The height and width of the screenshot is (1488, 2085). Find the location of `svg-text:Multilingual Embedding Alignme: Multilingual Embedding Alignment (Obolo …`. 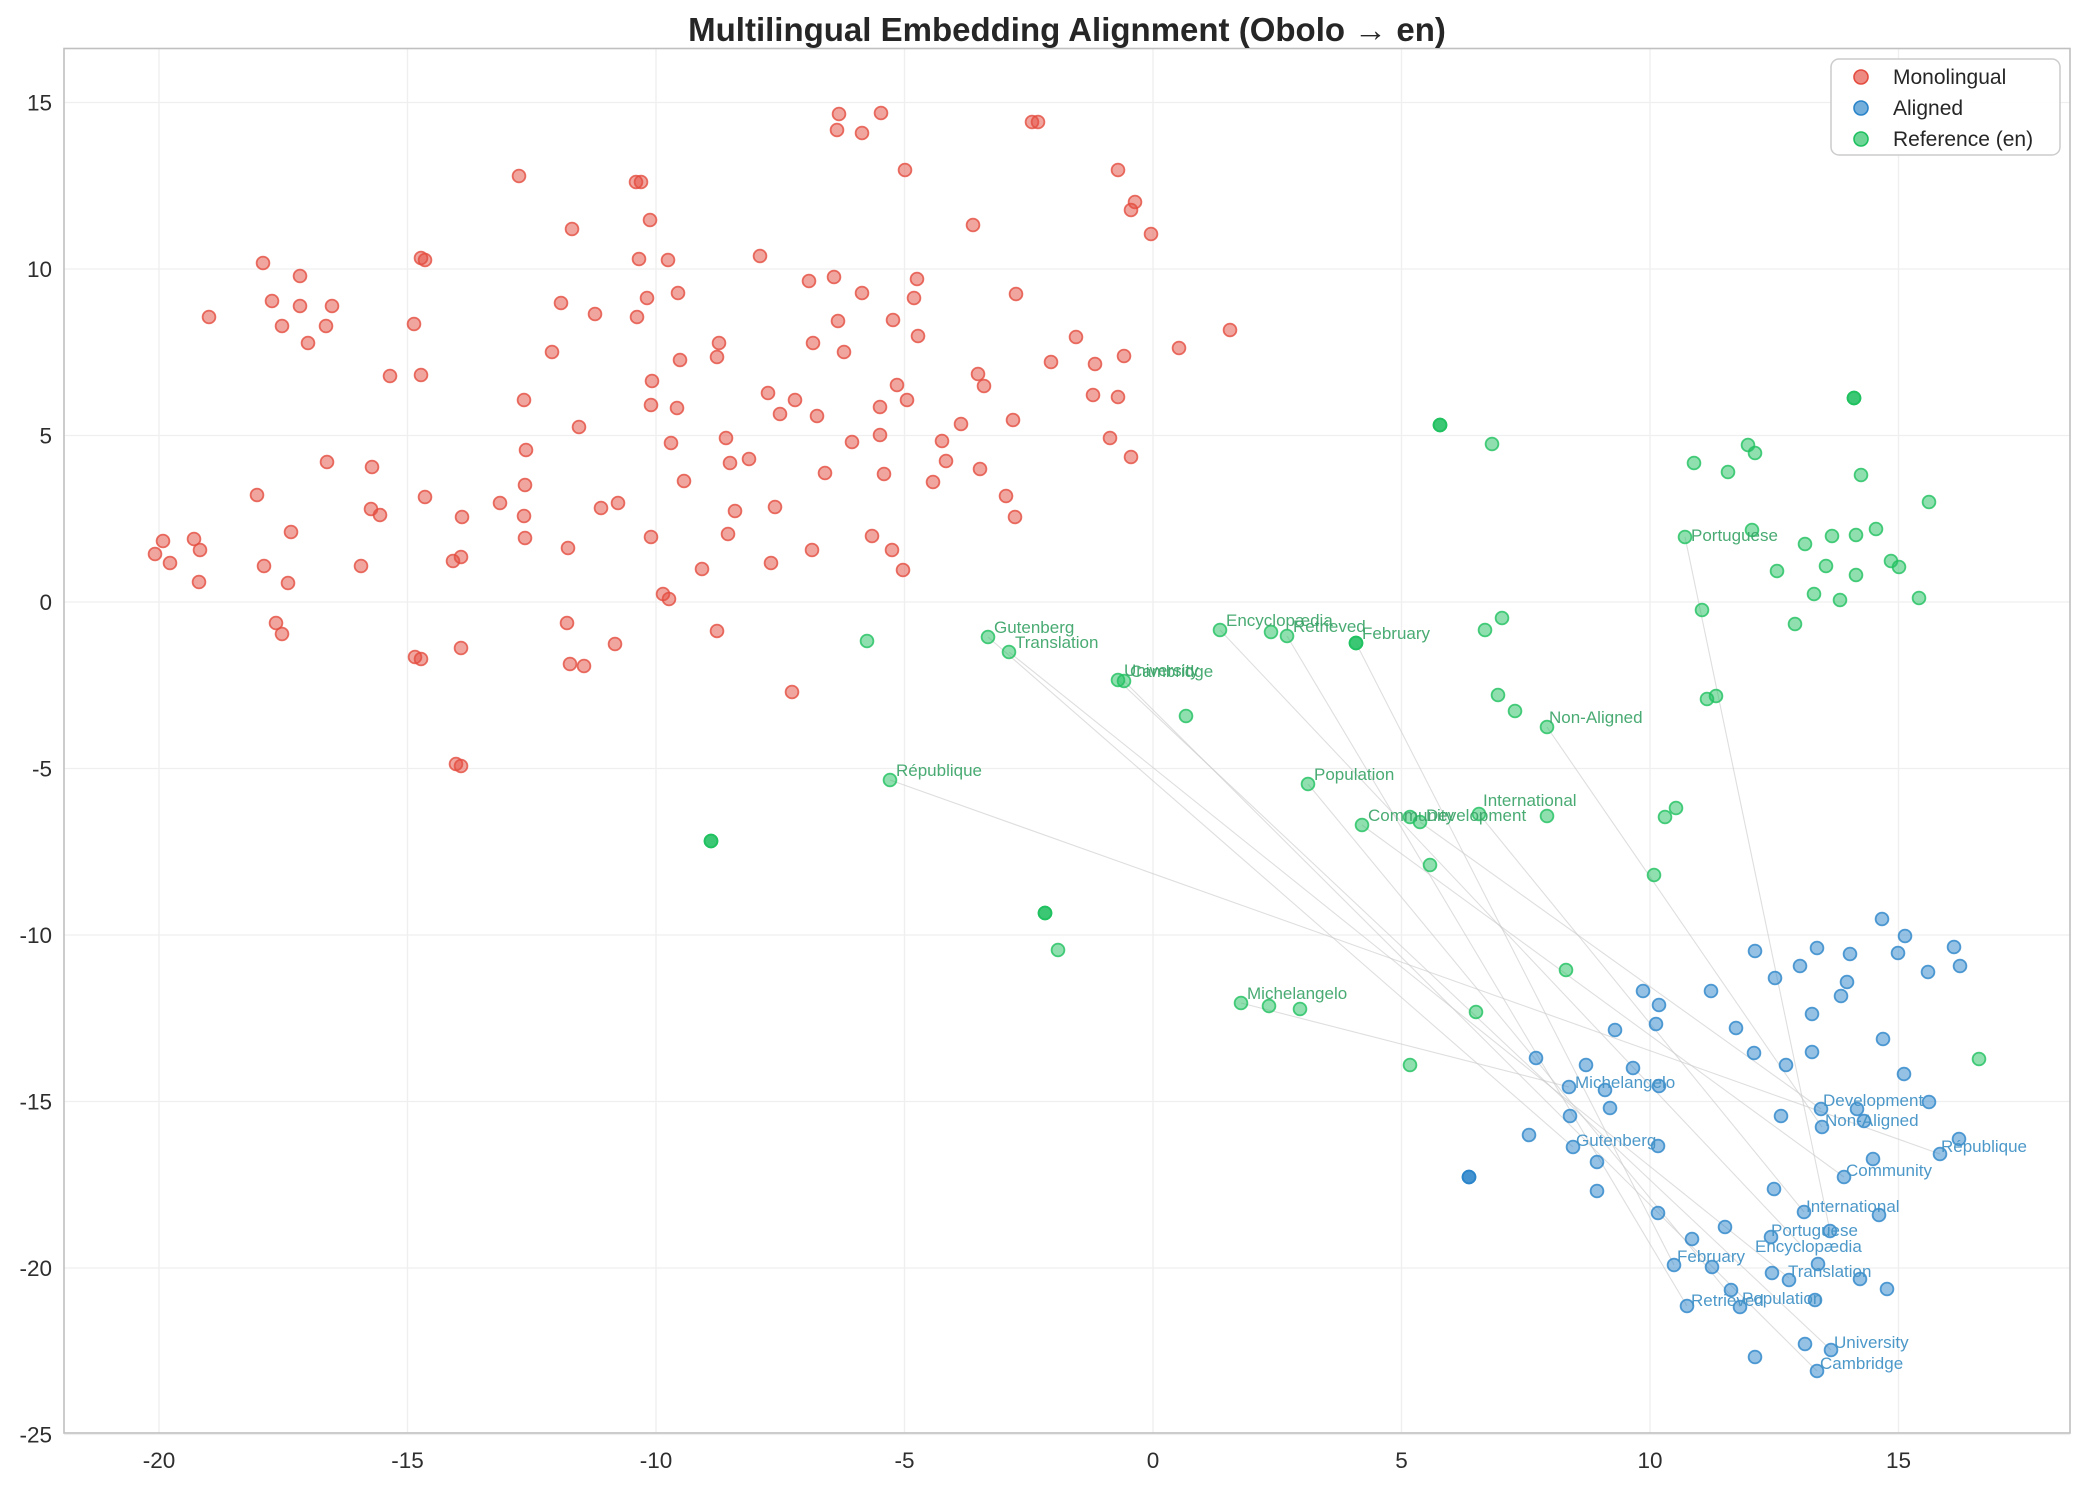

svg-text:Multilingual Embedding Alignme: Multilingual Embedding Alignment (Obolo … is located at coordinates (1067, 29).